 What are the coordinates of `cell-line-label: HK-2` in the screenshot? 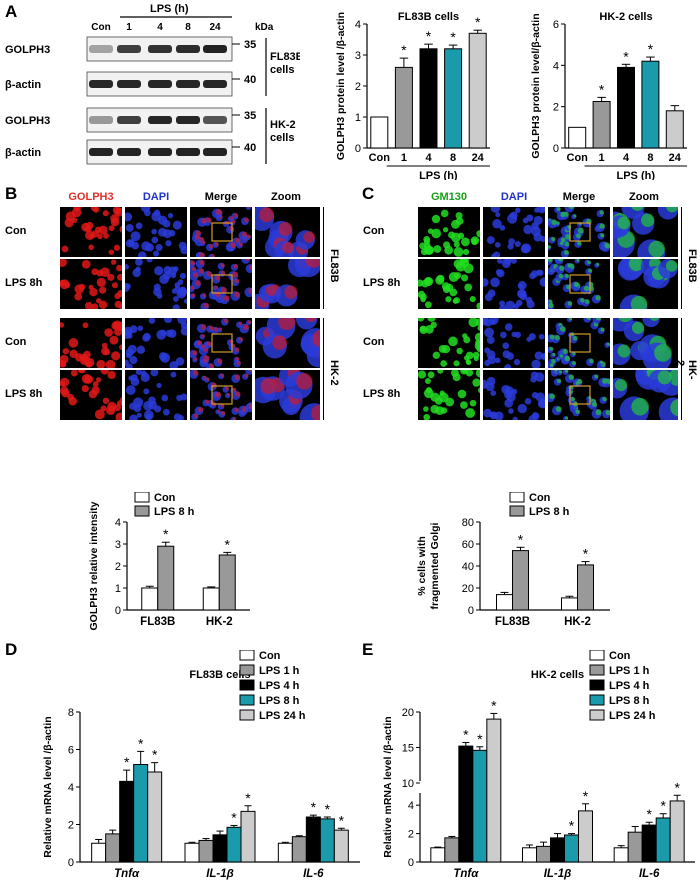 It's located at (686, 370).